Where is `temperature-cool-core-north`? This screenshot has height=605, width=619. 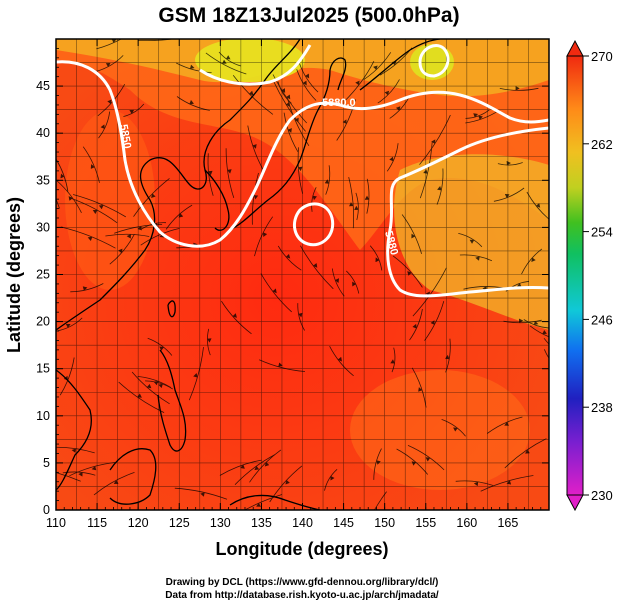 temperature-cool-core-north is located at coordinates (250, 60).